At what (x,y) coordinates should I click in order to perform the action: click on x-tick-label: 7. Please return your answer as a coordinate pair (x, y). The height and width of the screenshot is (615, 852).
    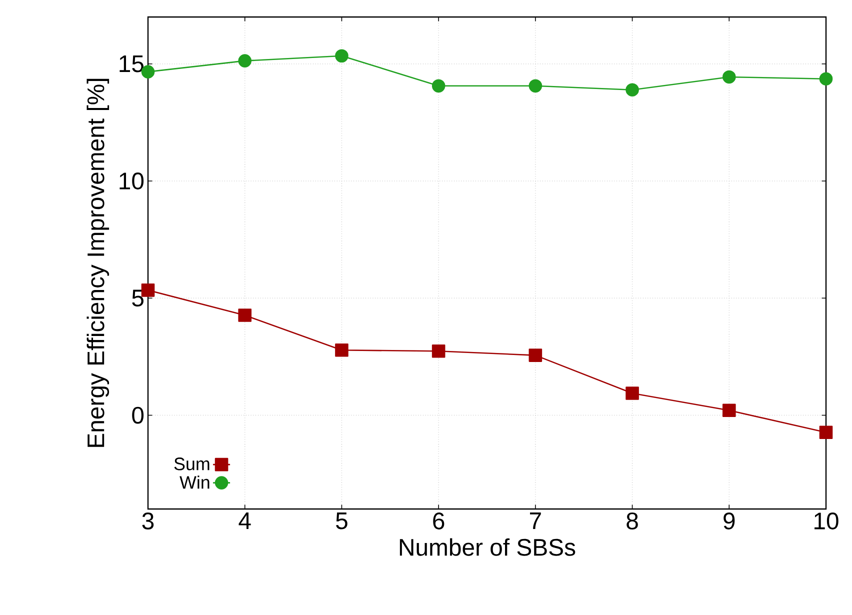
    Looking at the image, I should click on (535, 520).